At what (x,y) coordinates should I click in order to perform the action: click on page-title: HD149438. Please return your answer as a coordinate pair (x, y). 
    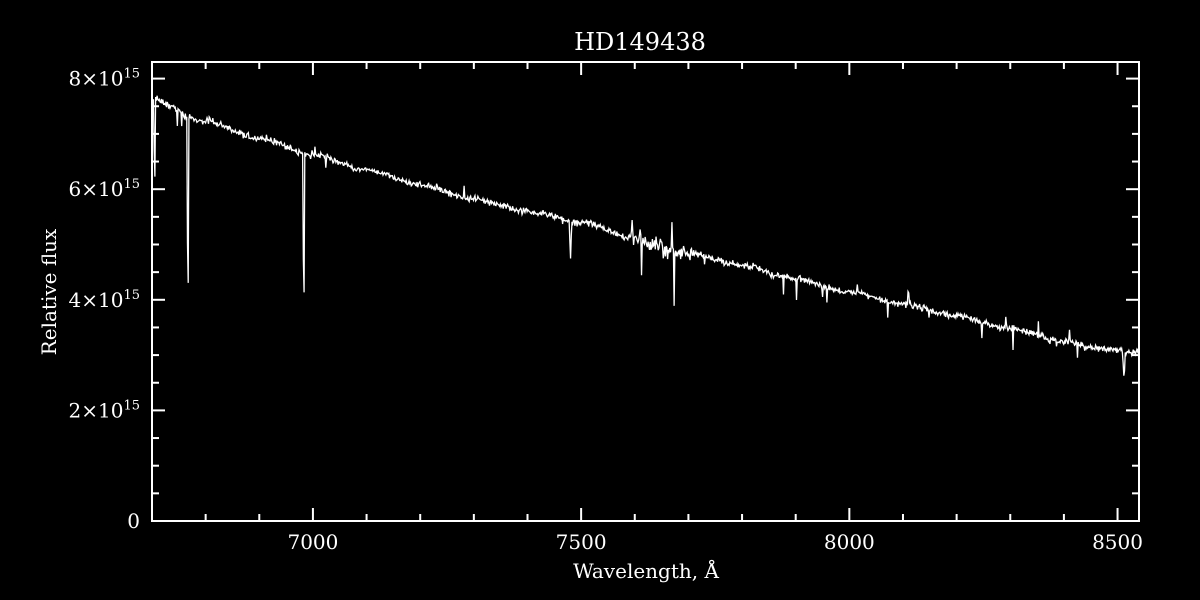
    Looking at the image, I should click on (640, 42).